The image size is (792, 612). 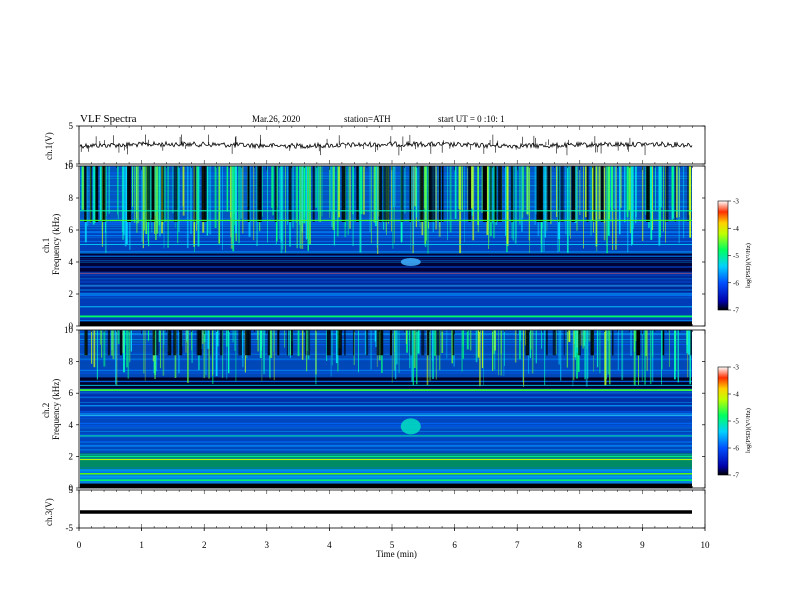 What do you see at coordinates (71, 198) in the screenshot?
I see `y-tick-label: 8` at bounding box center [71, 198].